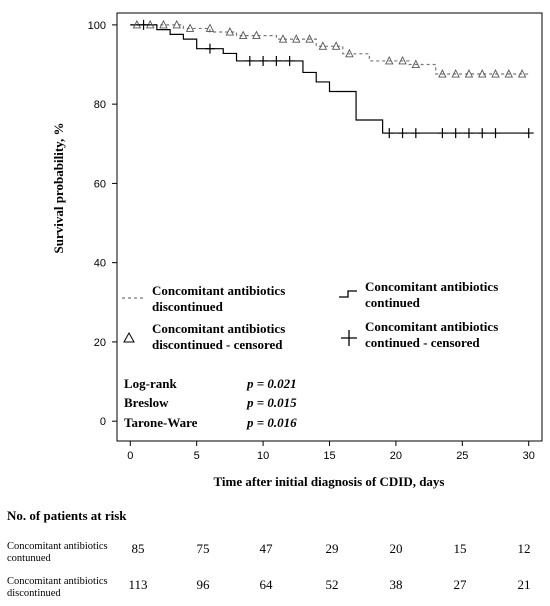 This screenshot has height=606, width=550. Describe the element at coordinates (348, 294) in the screenshot. I see `legend-swatch-continued` at that location.